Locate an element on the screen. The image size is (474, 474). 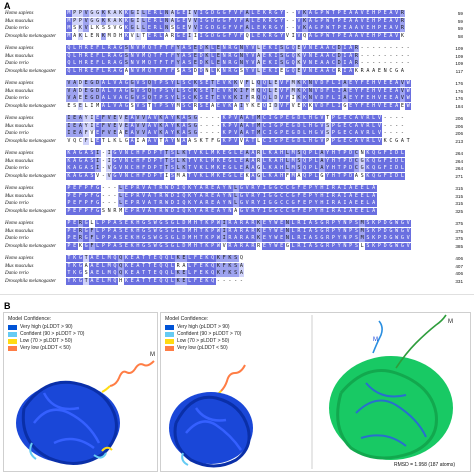
residue-position: 59 is located at coordinates (460, 21).